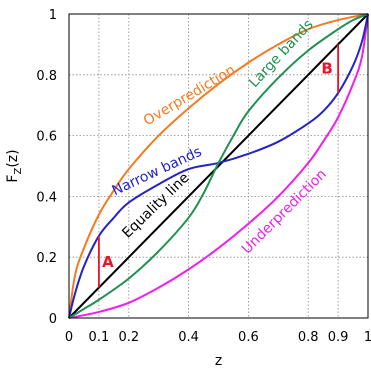  What do you see at coordinates (188, 337) in the screenshot?
I see `x-tick-label: 0.4` at bounding box center [188, 337].